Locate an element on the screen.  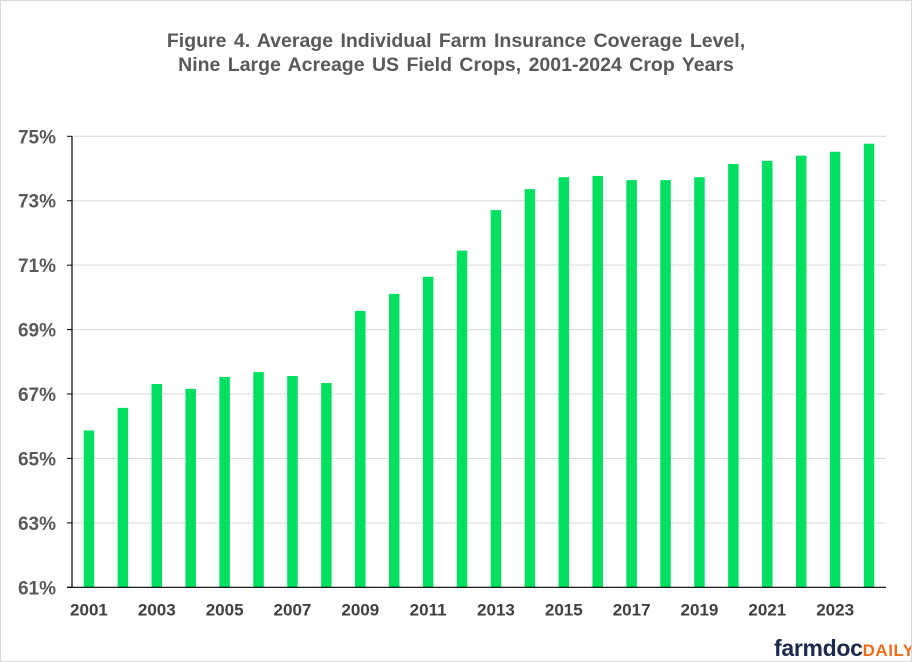
x-tick-label: 2015 is located at coordinates (564, 609).